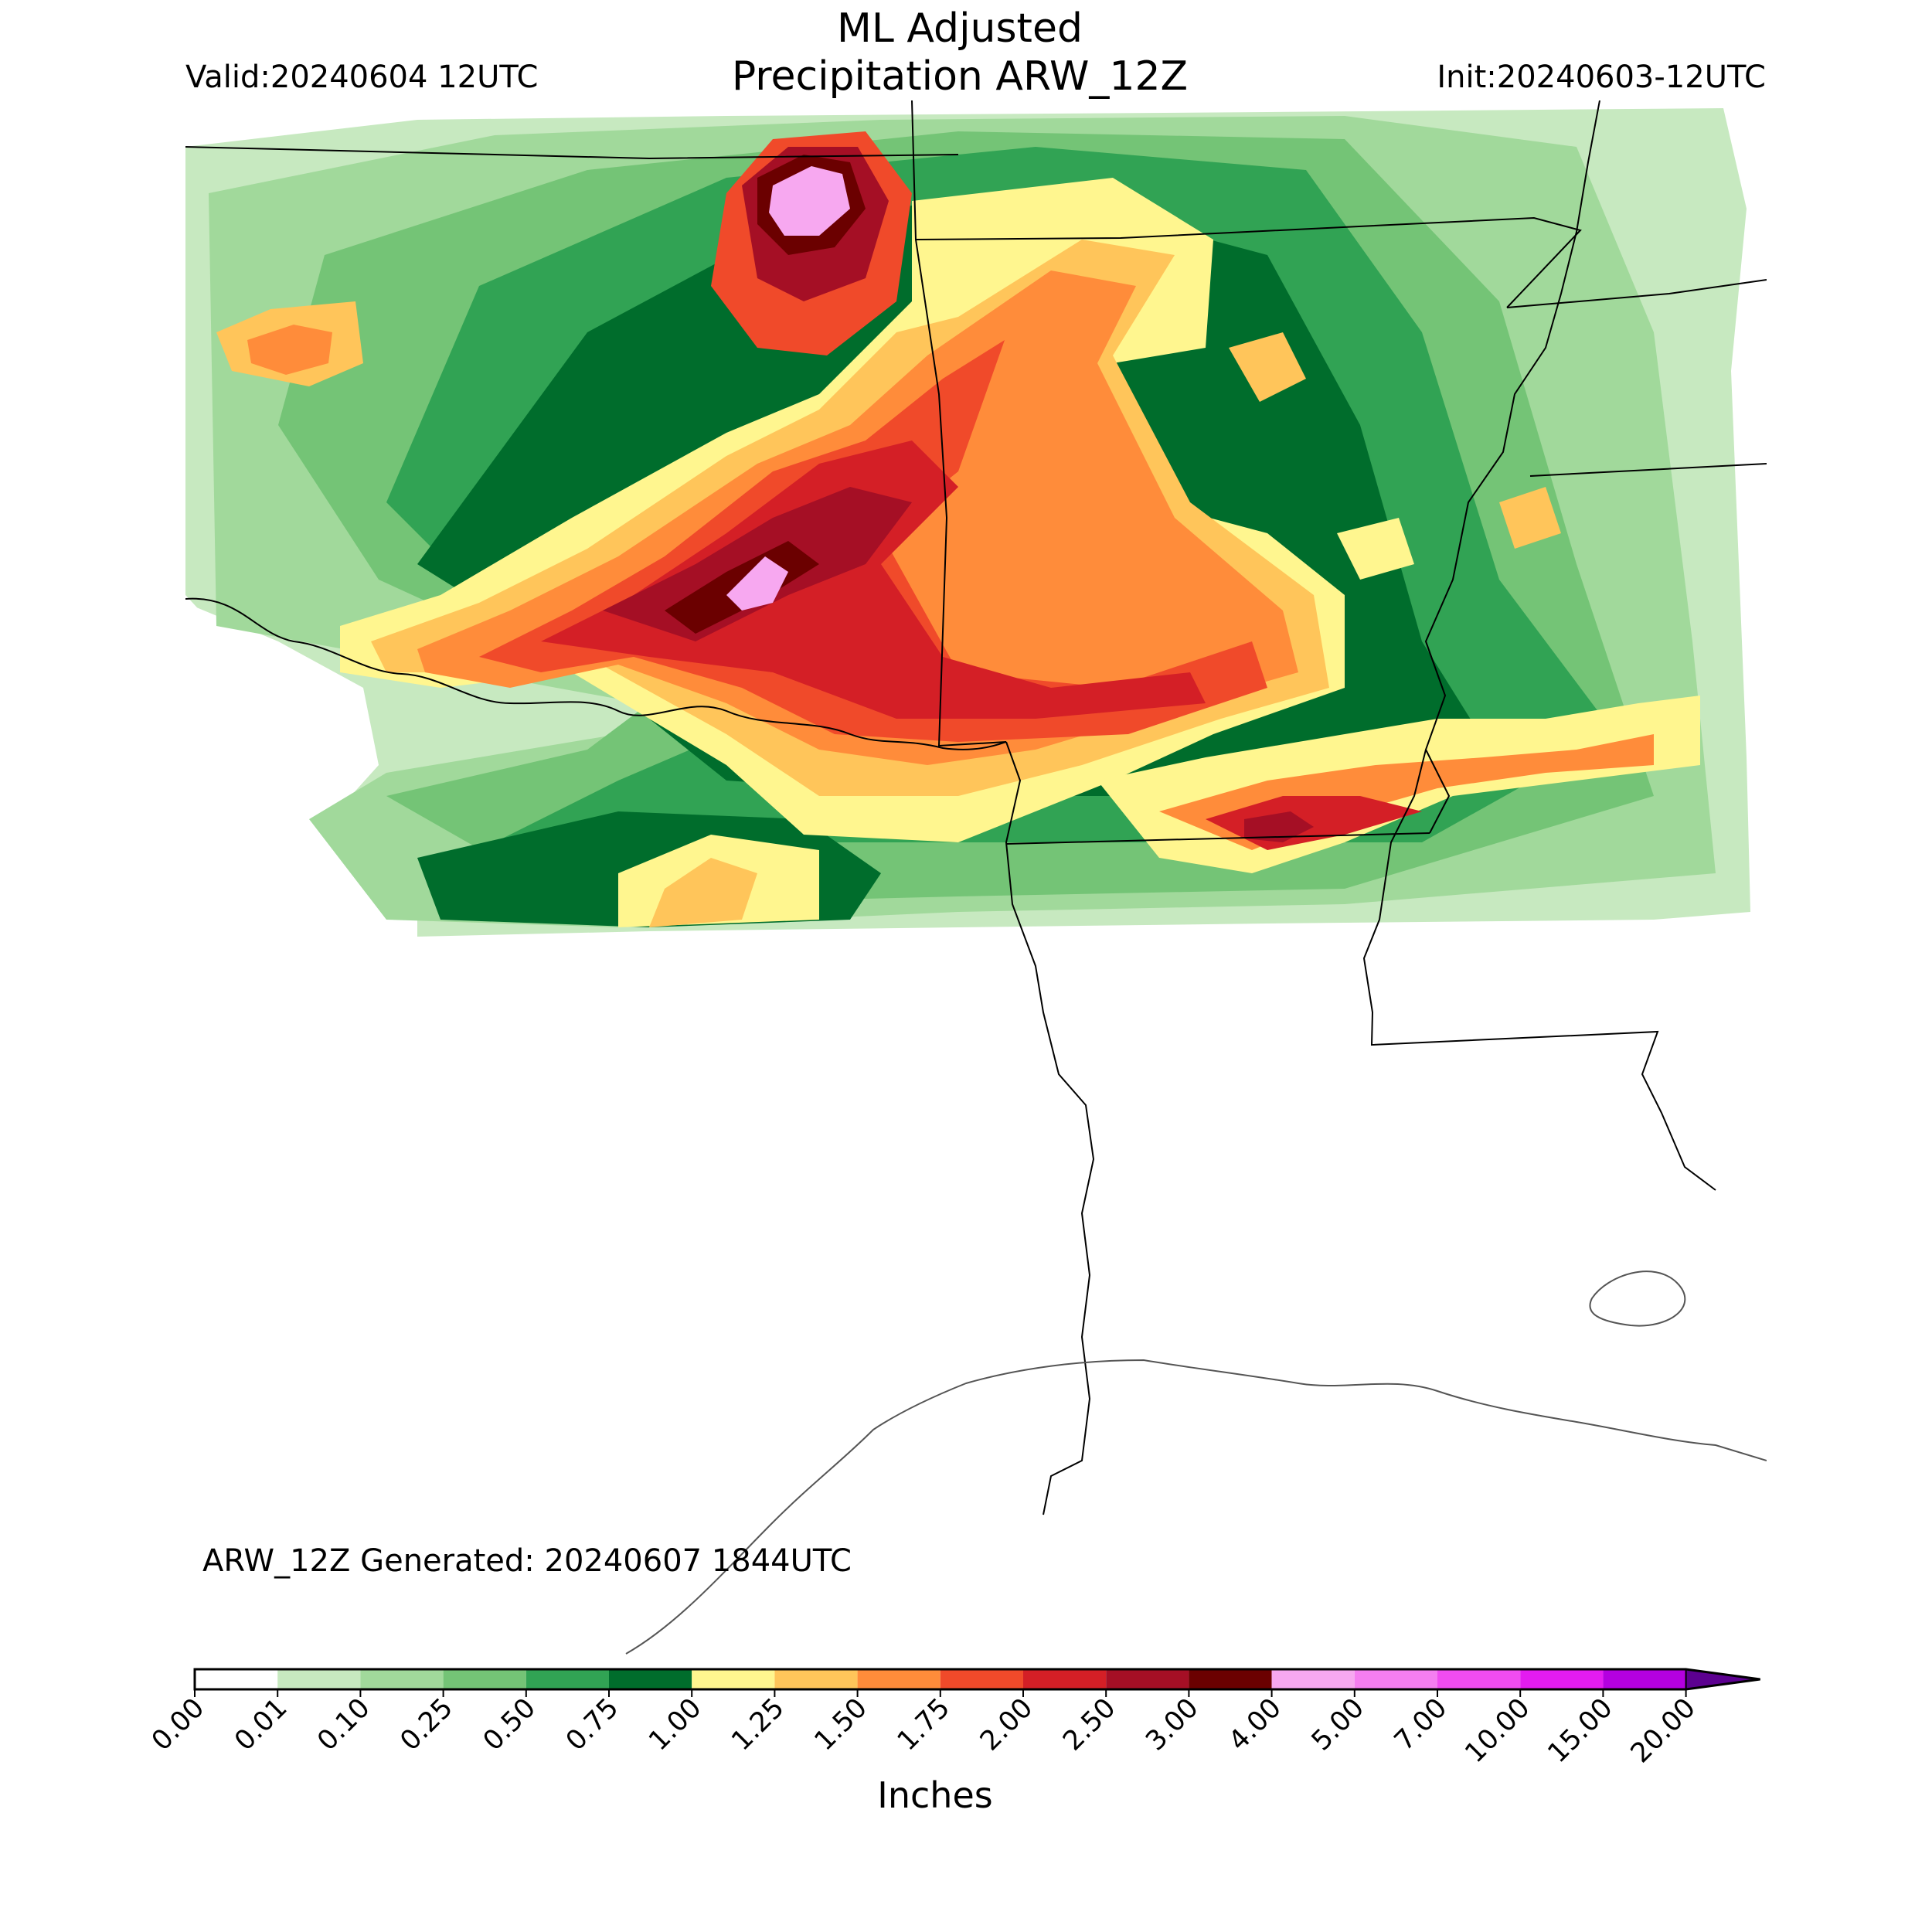  I want to click on precip-north-peak, so click(809, 201).